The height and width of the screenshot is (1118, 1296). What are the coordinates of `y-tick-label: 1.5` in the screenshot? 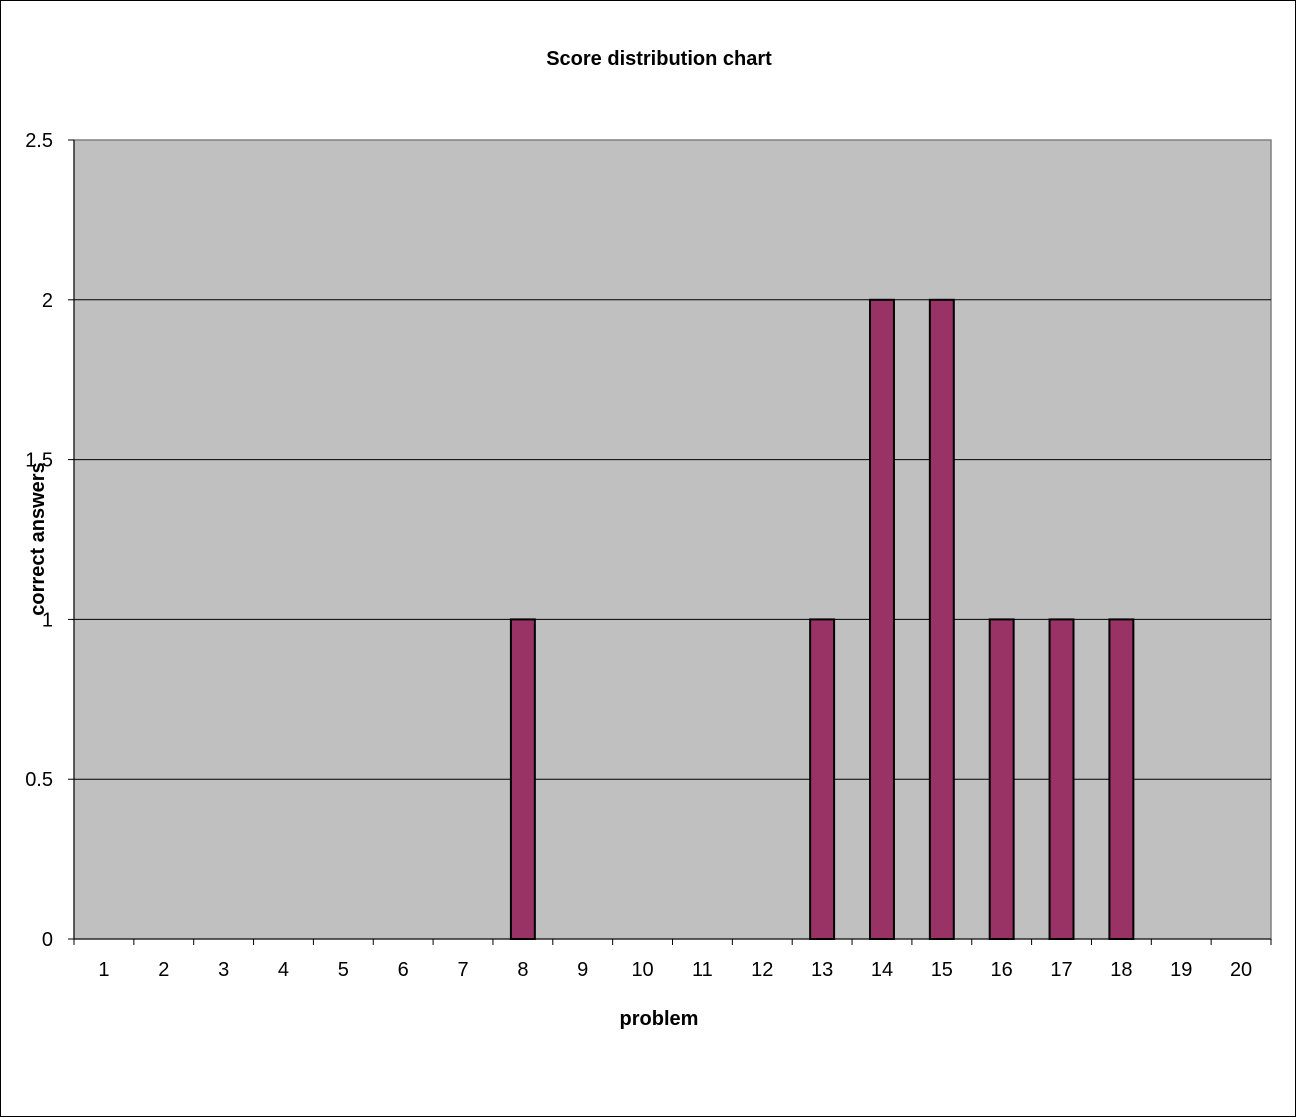 It's located at (39, 461).